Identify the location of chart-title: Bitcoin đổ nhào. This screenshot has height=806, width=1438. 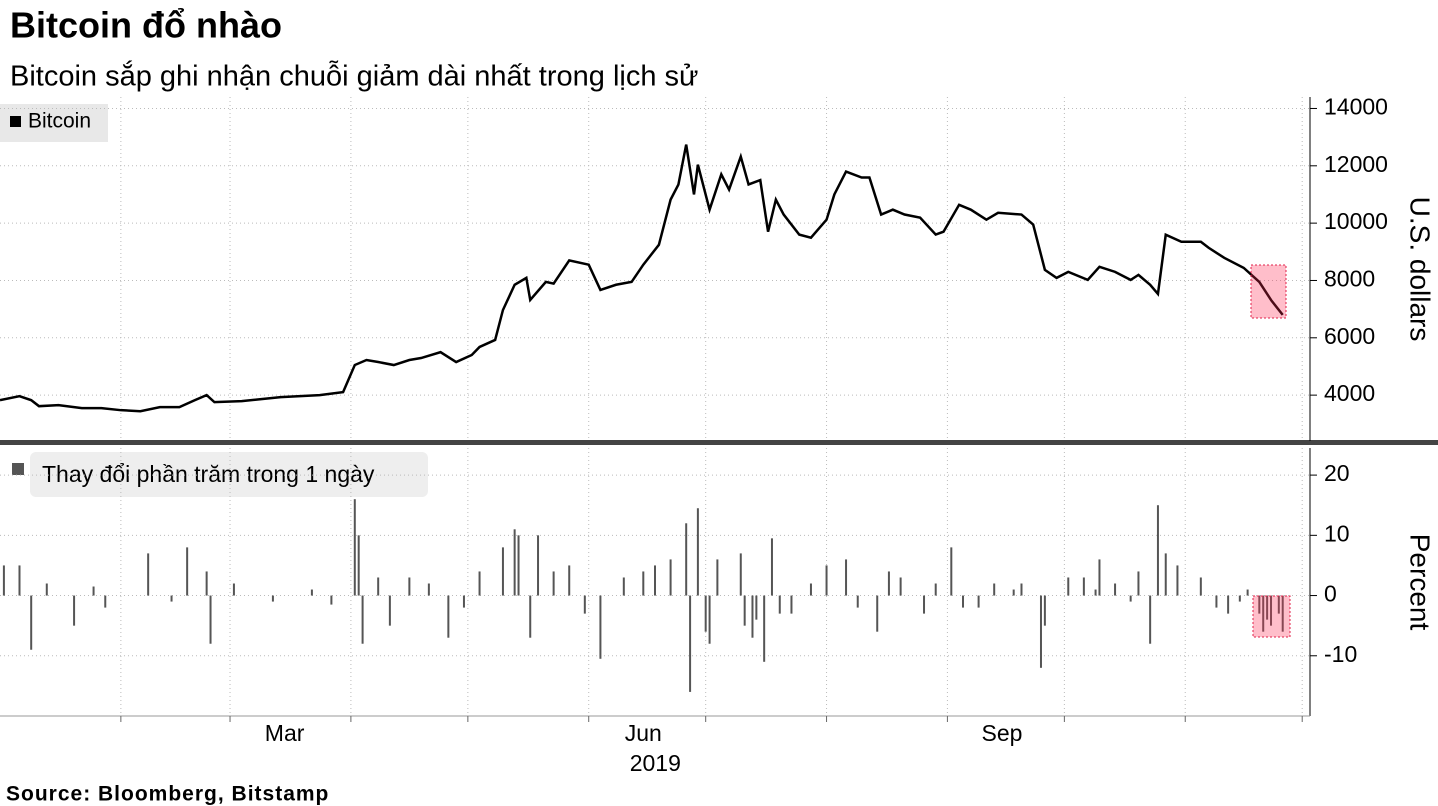
(146, 25).